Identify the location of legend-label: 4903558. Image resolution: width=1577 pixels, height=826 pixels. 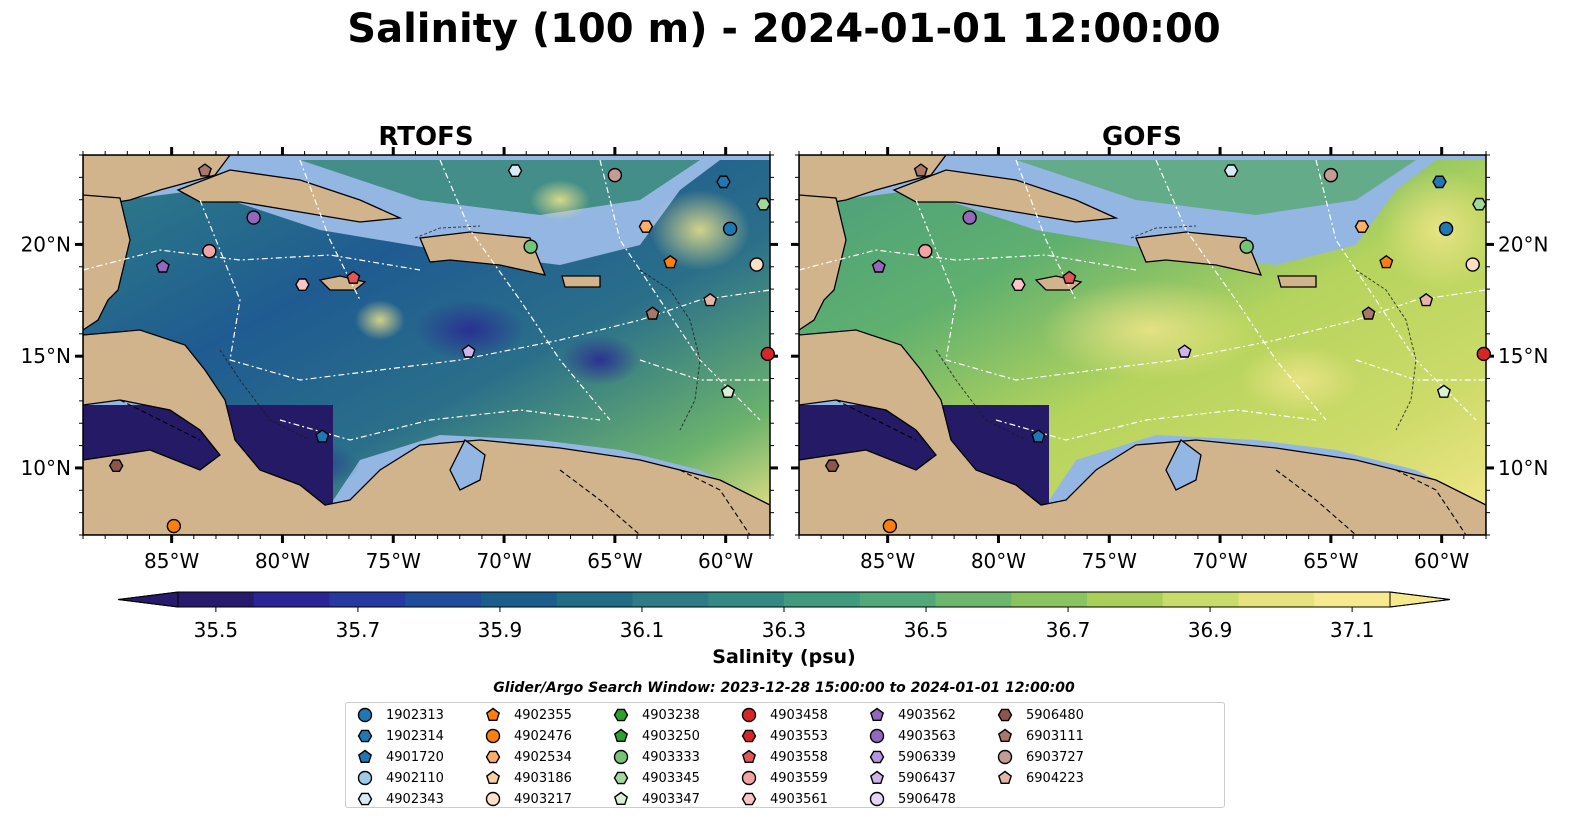
(799, 757).